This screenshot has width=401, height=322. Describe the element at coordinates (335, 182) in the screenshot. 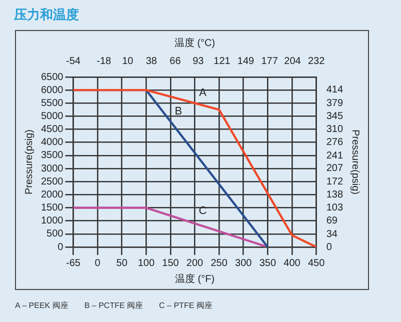

I see `y2-tick-label: 172` at that location.